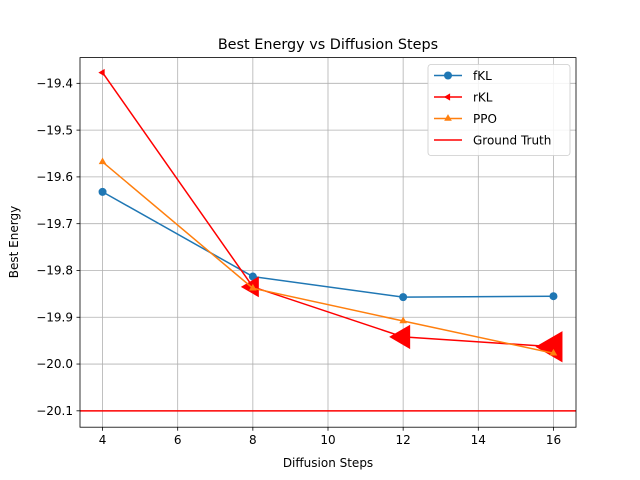 The height and width of the screenshot is (480, 640). Describe the element at coordinates (448, 75) in the screenshot. I see `legend-marker-fkl` at that location.